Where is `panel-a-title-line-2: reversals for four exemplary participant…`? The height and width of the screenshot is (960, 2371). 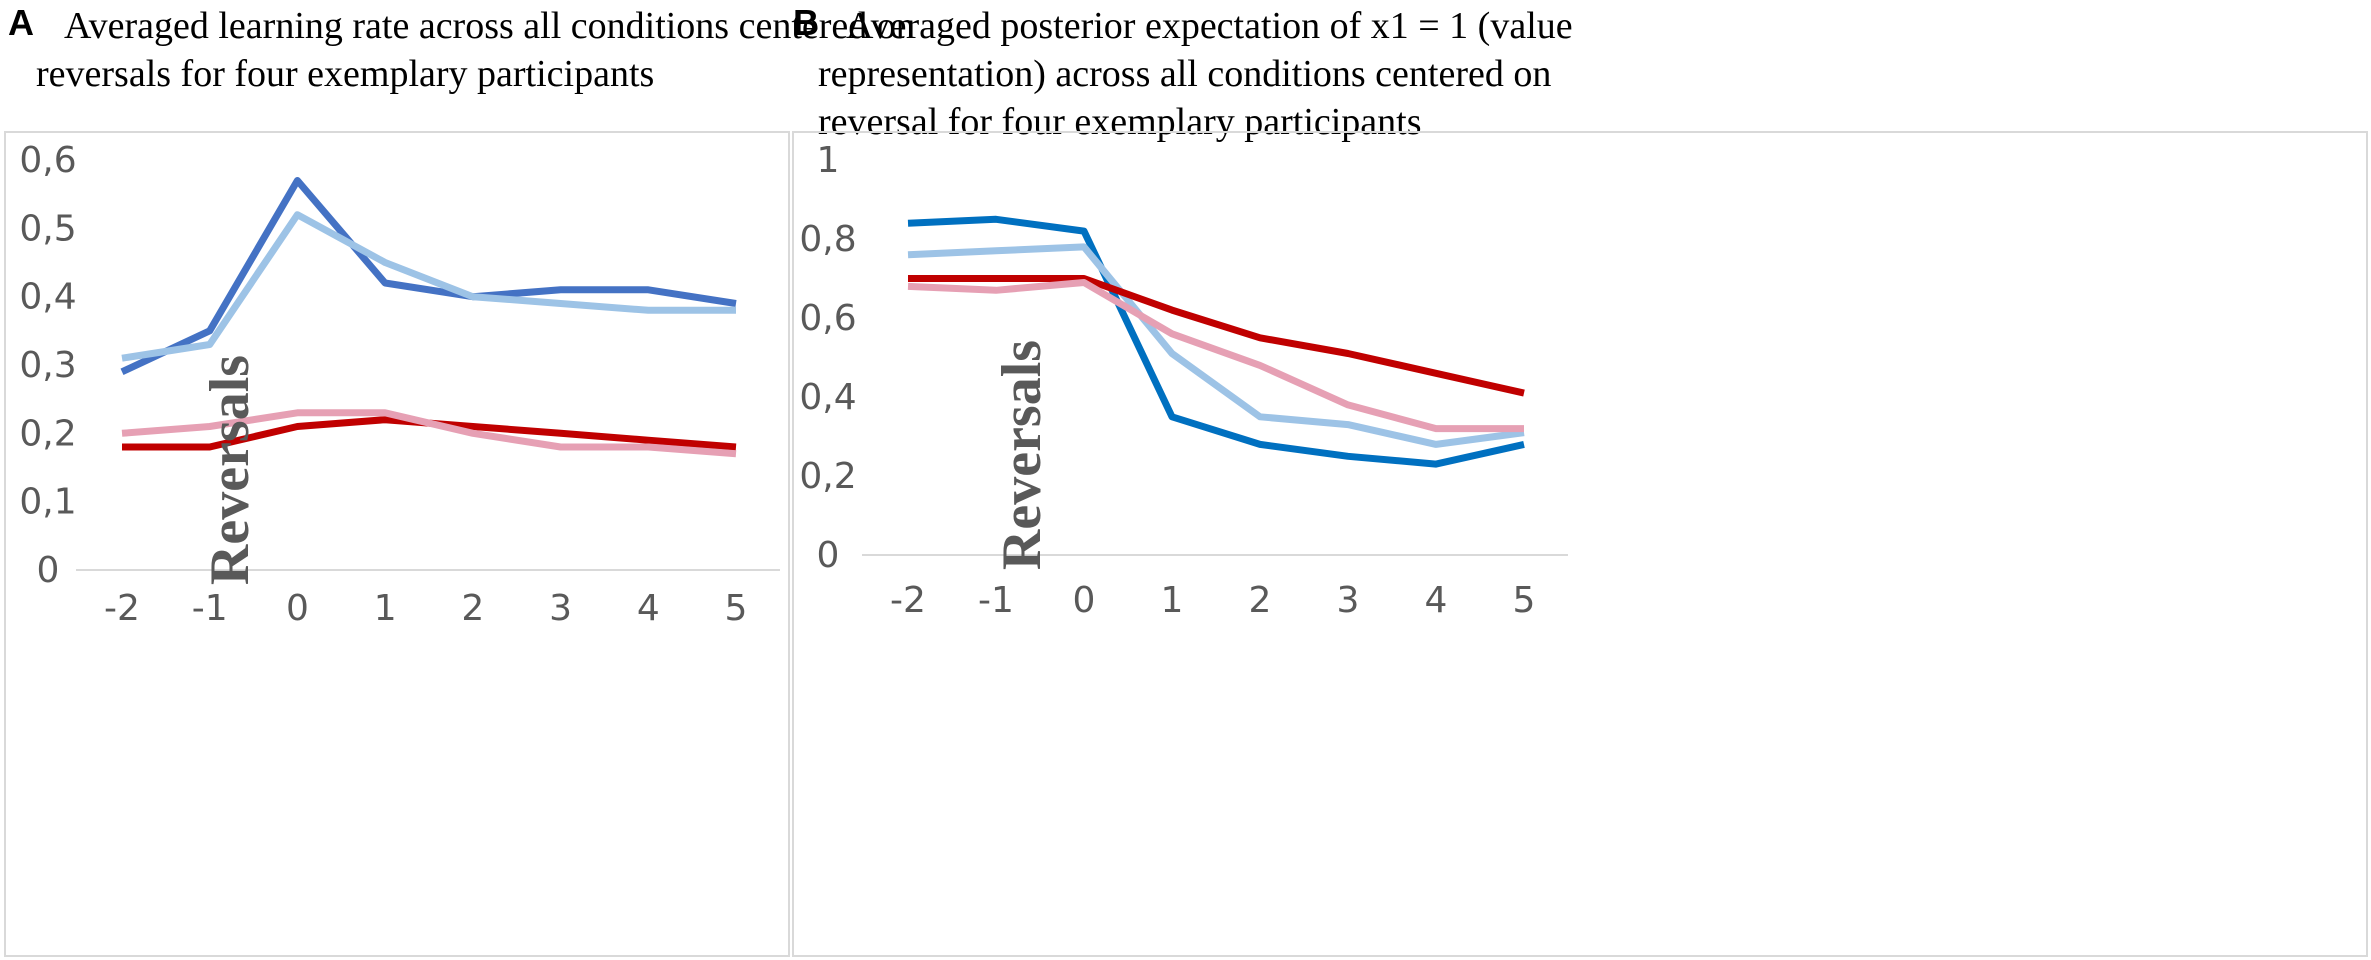 panel-a-title-line-2: reversals for four exemplary participant… is located at coordinates (345, 74).